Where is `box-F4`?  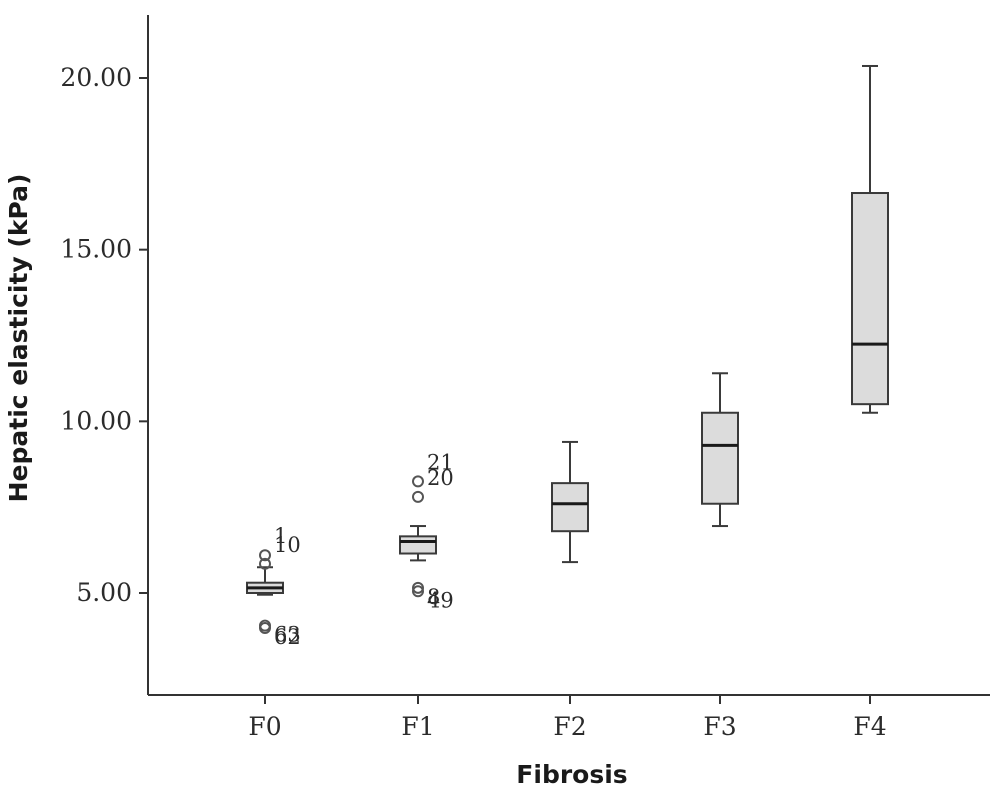 box-F4 is located at coordinates (870, 299).